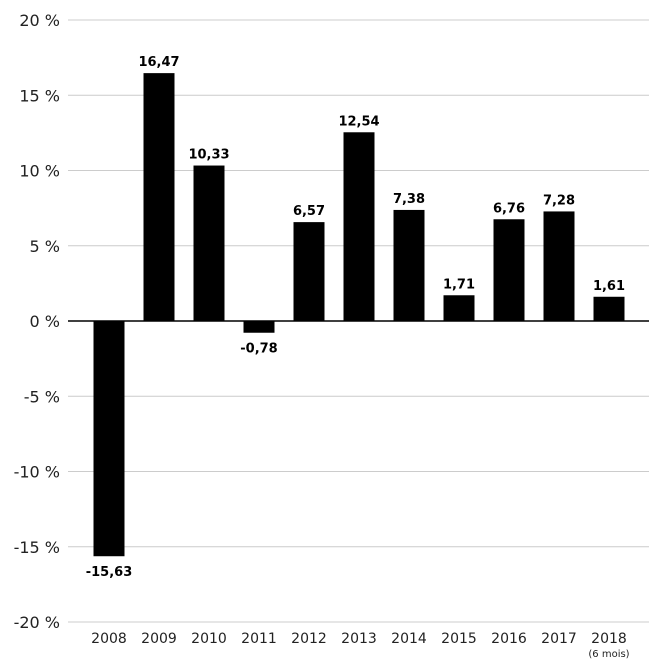 Image resolution: width=649 pixels, height=661 pixels. Describe the element at coordinates (359, 226) in the screenshot. I see `bar-2013` at that location.